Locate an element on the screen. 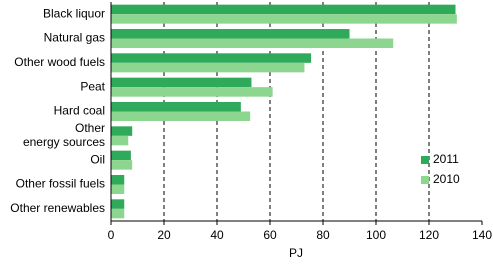 The image size is (493, 266). x-tick-label: 100 is located at coordinates (376, 235).